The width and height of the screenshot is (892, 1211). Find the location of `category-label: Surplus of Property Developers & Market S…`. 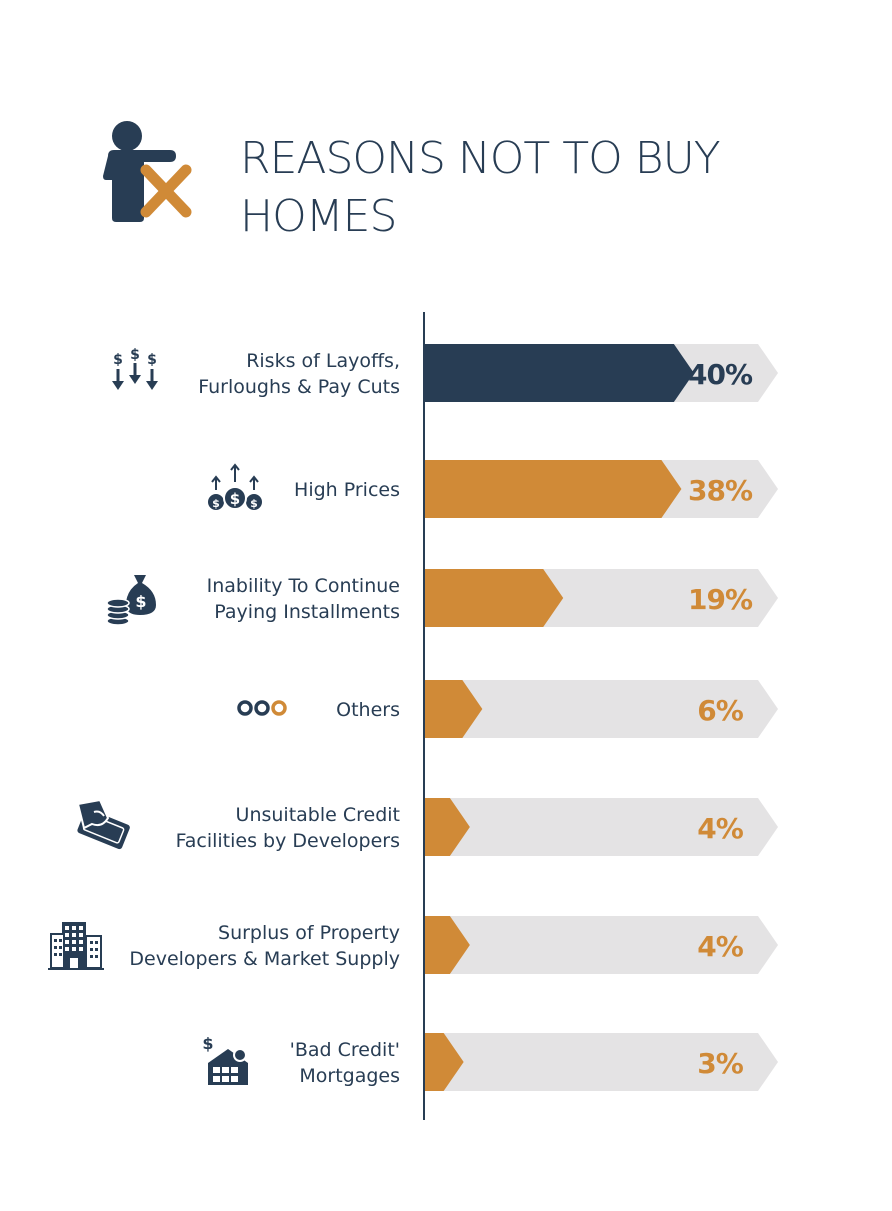

category-label: Surplus of Property Developers & Market S… is located at coordinates (250, 946).